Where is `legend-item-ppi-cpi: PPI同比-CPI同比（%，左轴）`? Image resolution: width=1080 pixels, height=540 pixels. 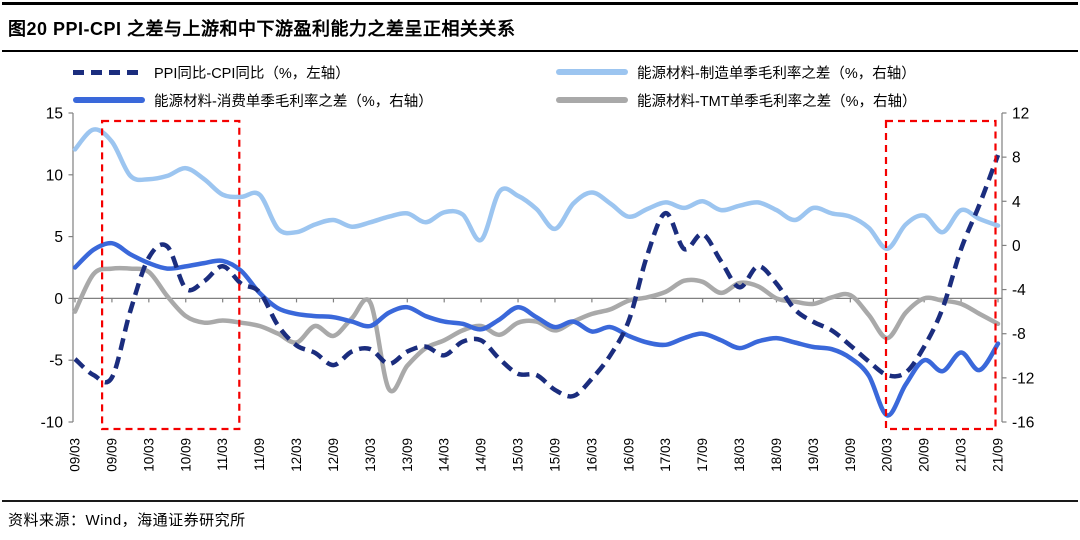 legend-item-ppi-cpi: PPI同比-CPI同比（%，左轴） is located at coordinates (211, 72).